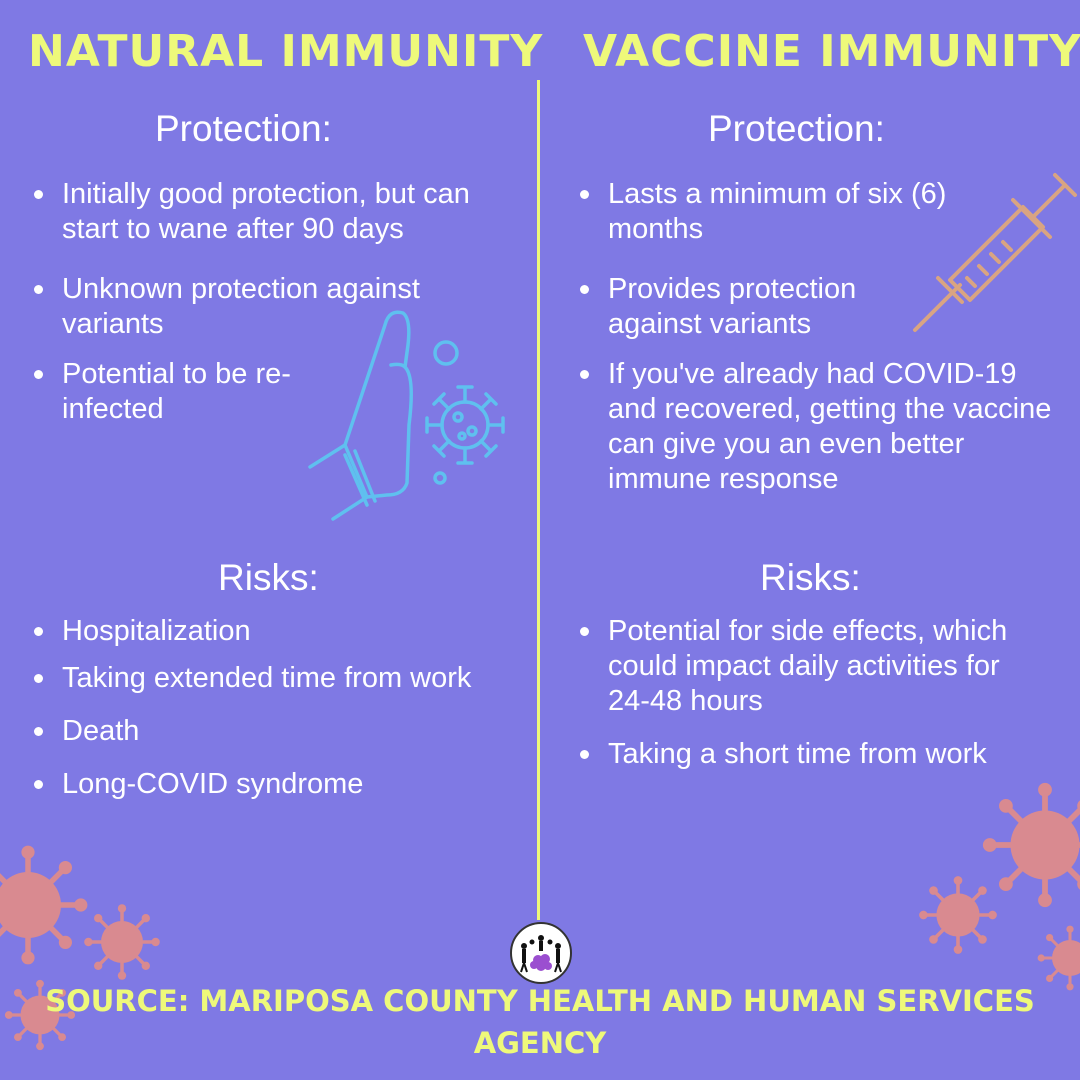  What do you see at coordinates (270, 784) in the screenshot?
I see `list-item: Long-COVID syndrome` at bounding box center [270, 784].